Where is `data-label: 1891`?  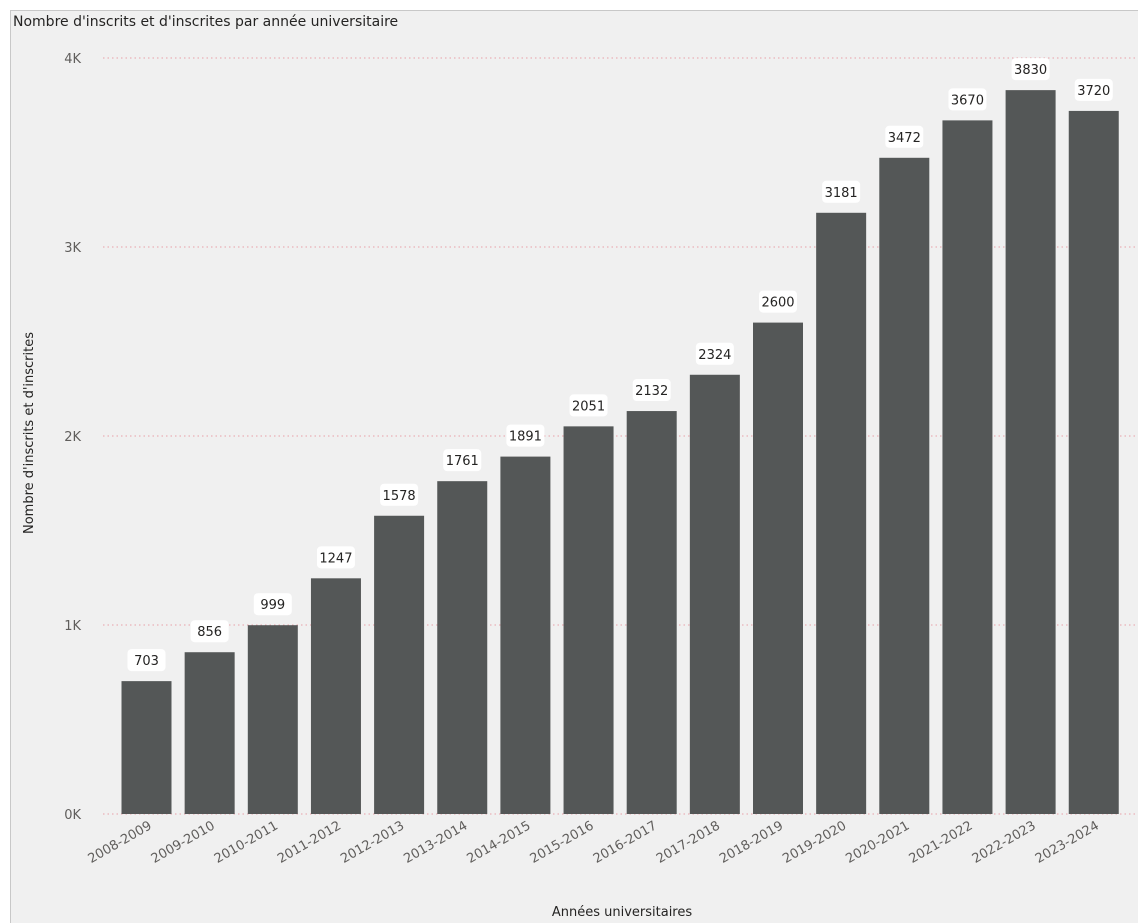
data-label: 1891 is located at coordinates (525, 435).